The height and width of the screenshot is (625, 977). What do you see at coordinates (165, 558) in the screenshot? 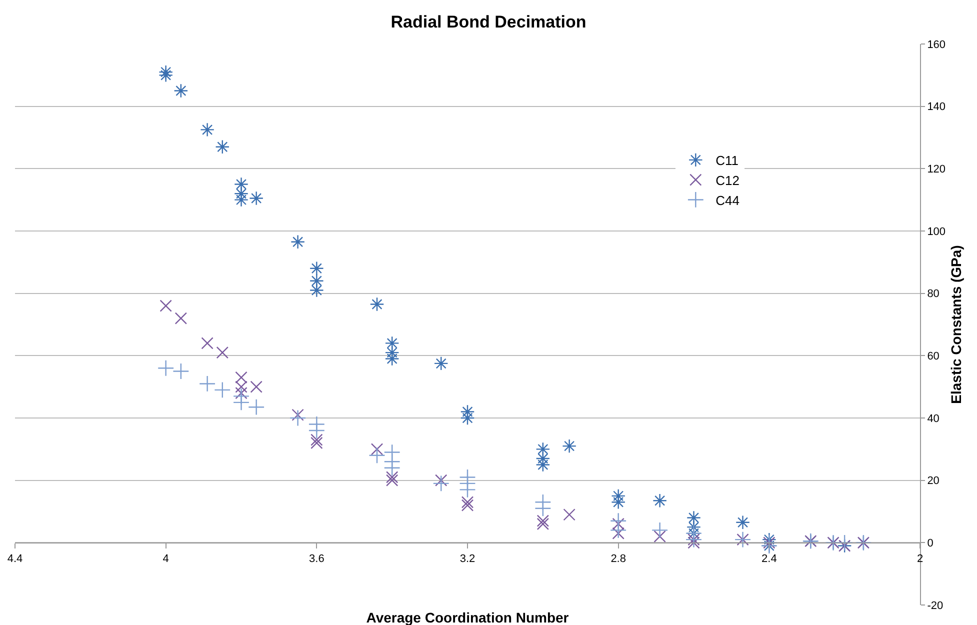
I see `x-tick-label: 4` at bounding box center [165, 558].